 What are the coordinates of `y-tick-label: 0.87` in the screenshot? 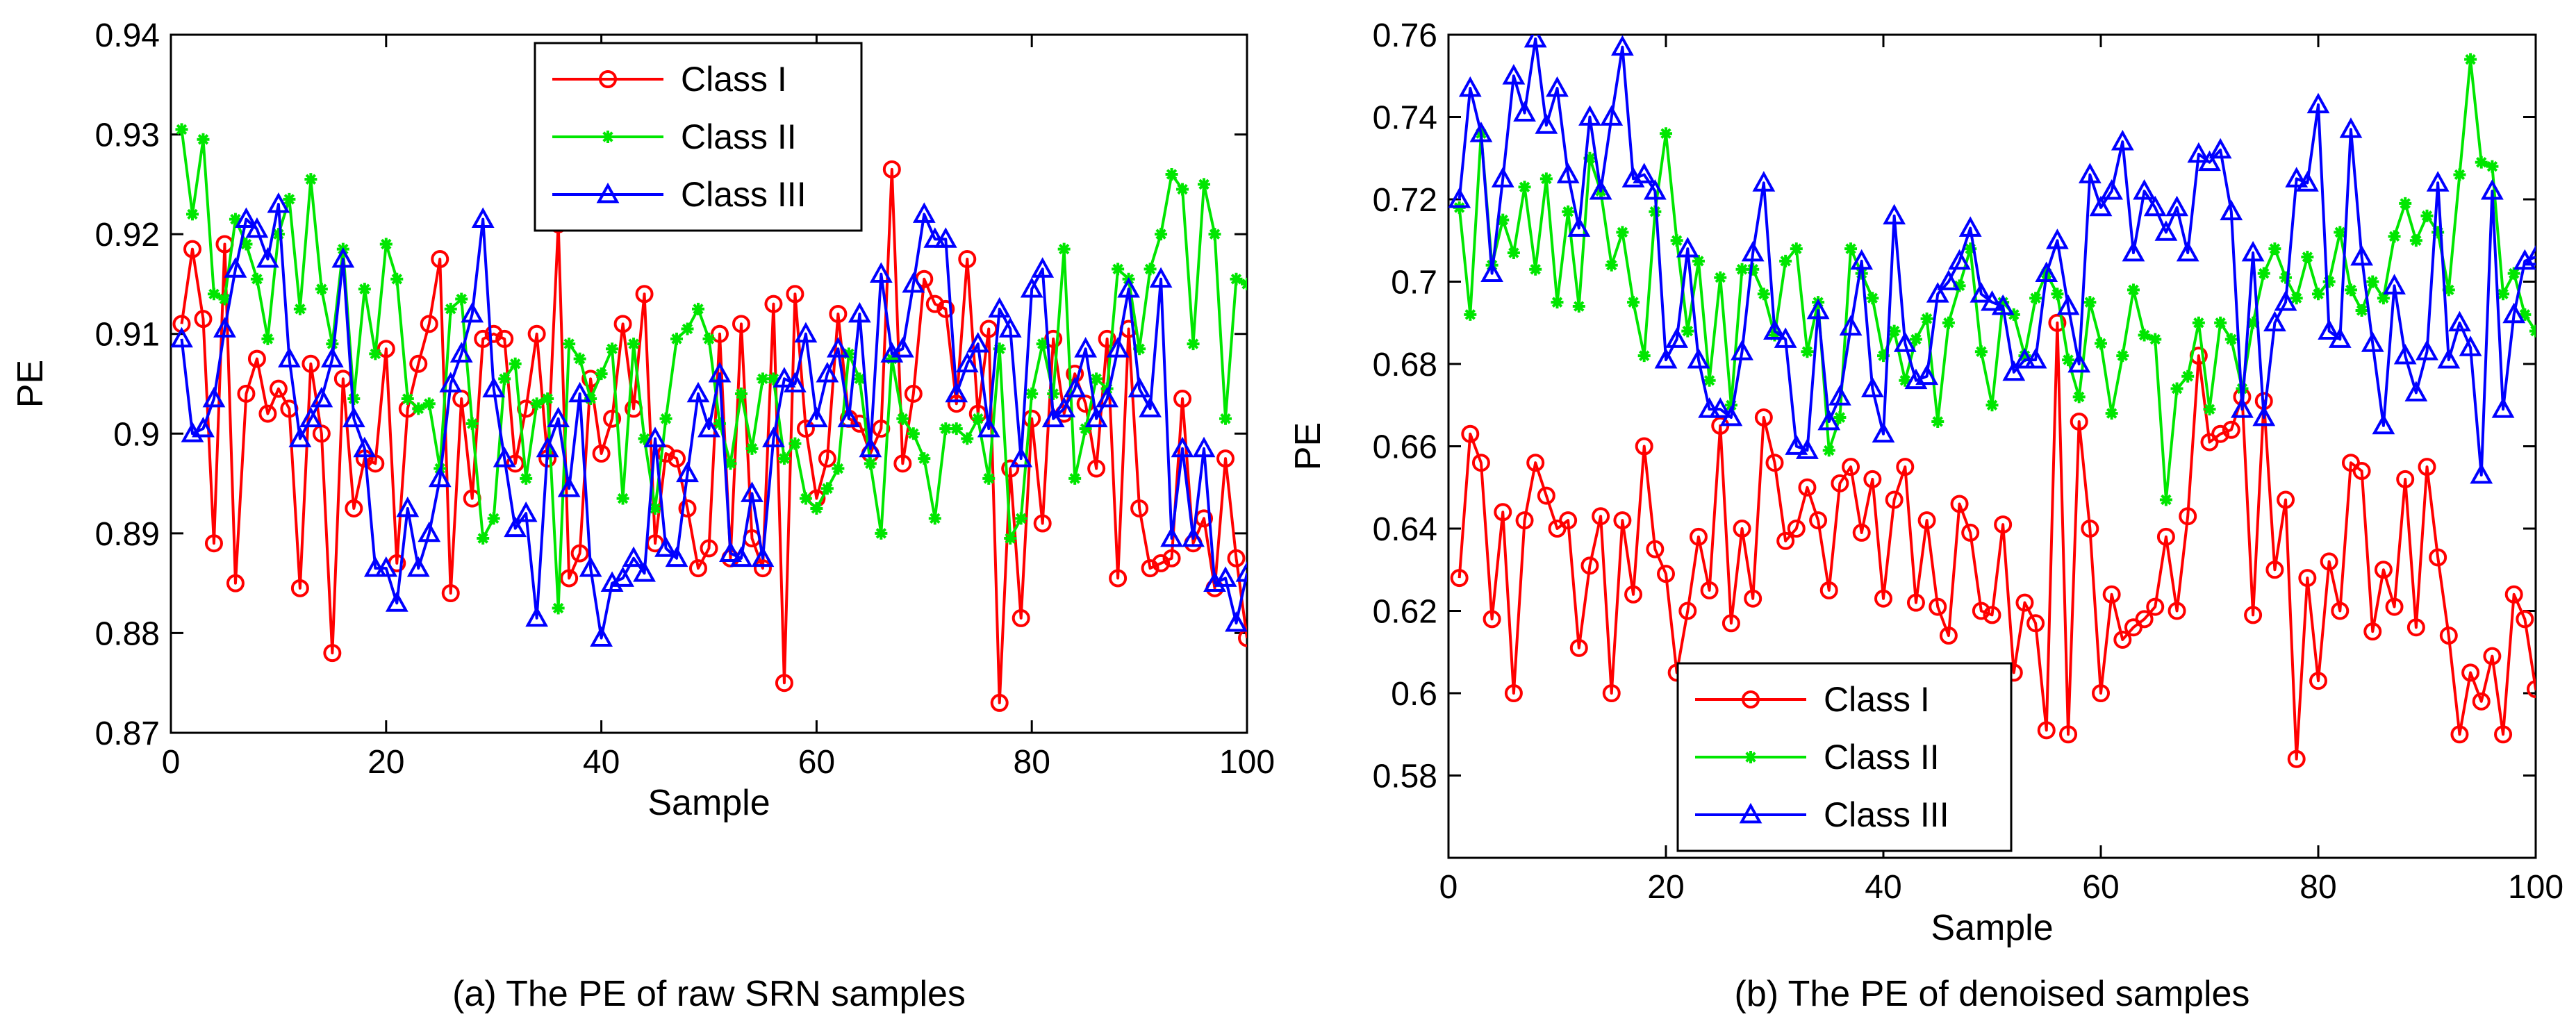 It's located at (128, 733).